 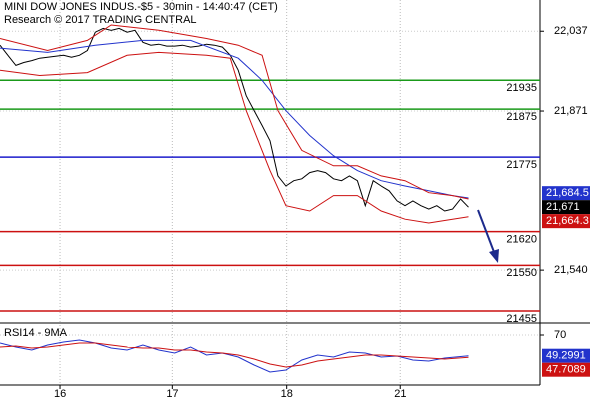 I want to click on y-tick-label: 21,540, so click(x=571, y=270).